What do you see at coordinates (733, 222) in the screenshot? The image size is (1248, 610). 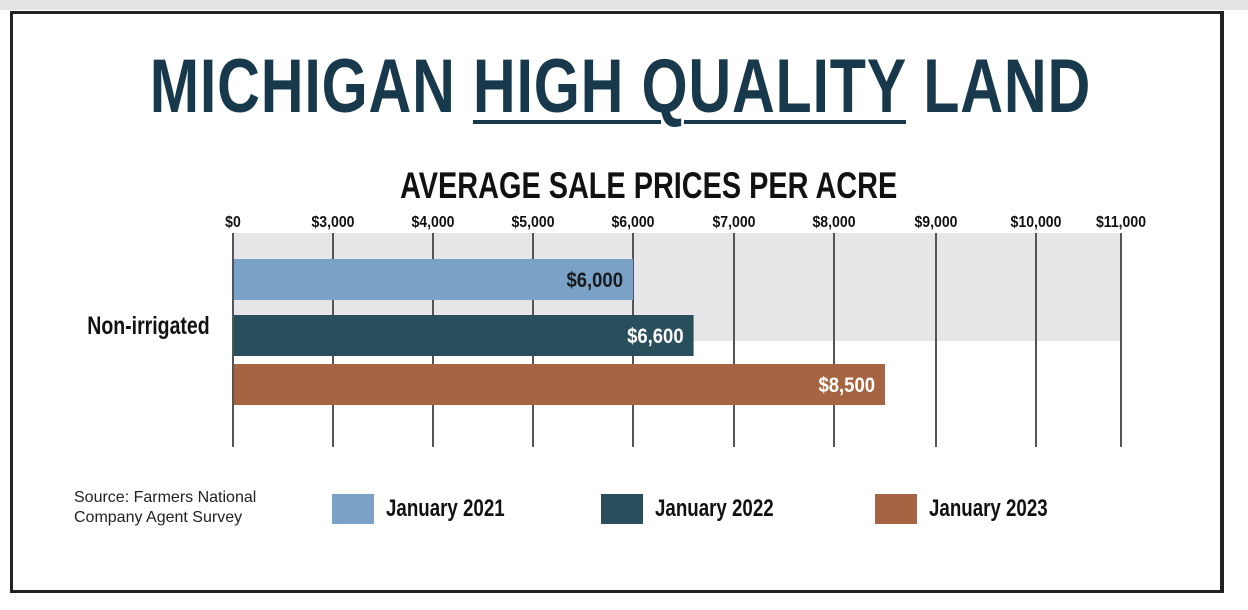 I see `tick-label: $7,000` at bounding box center [733, 222].